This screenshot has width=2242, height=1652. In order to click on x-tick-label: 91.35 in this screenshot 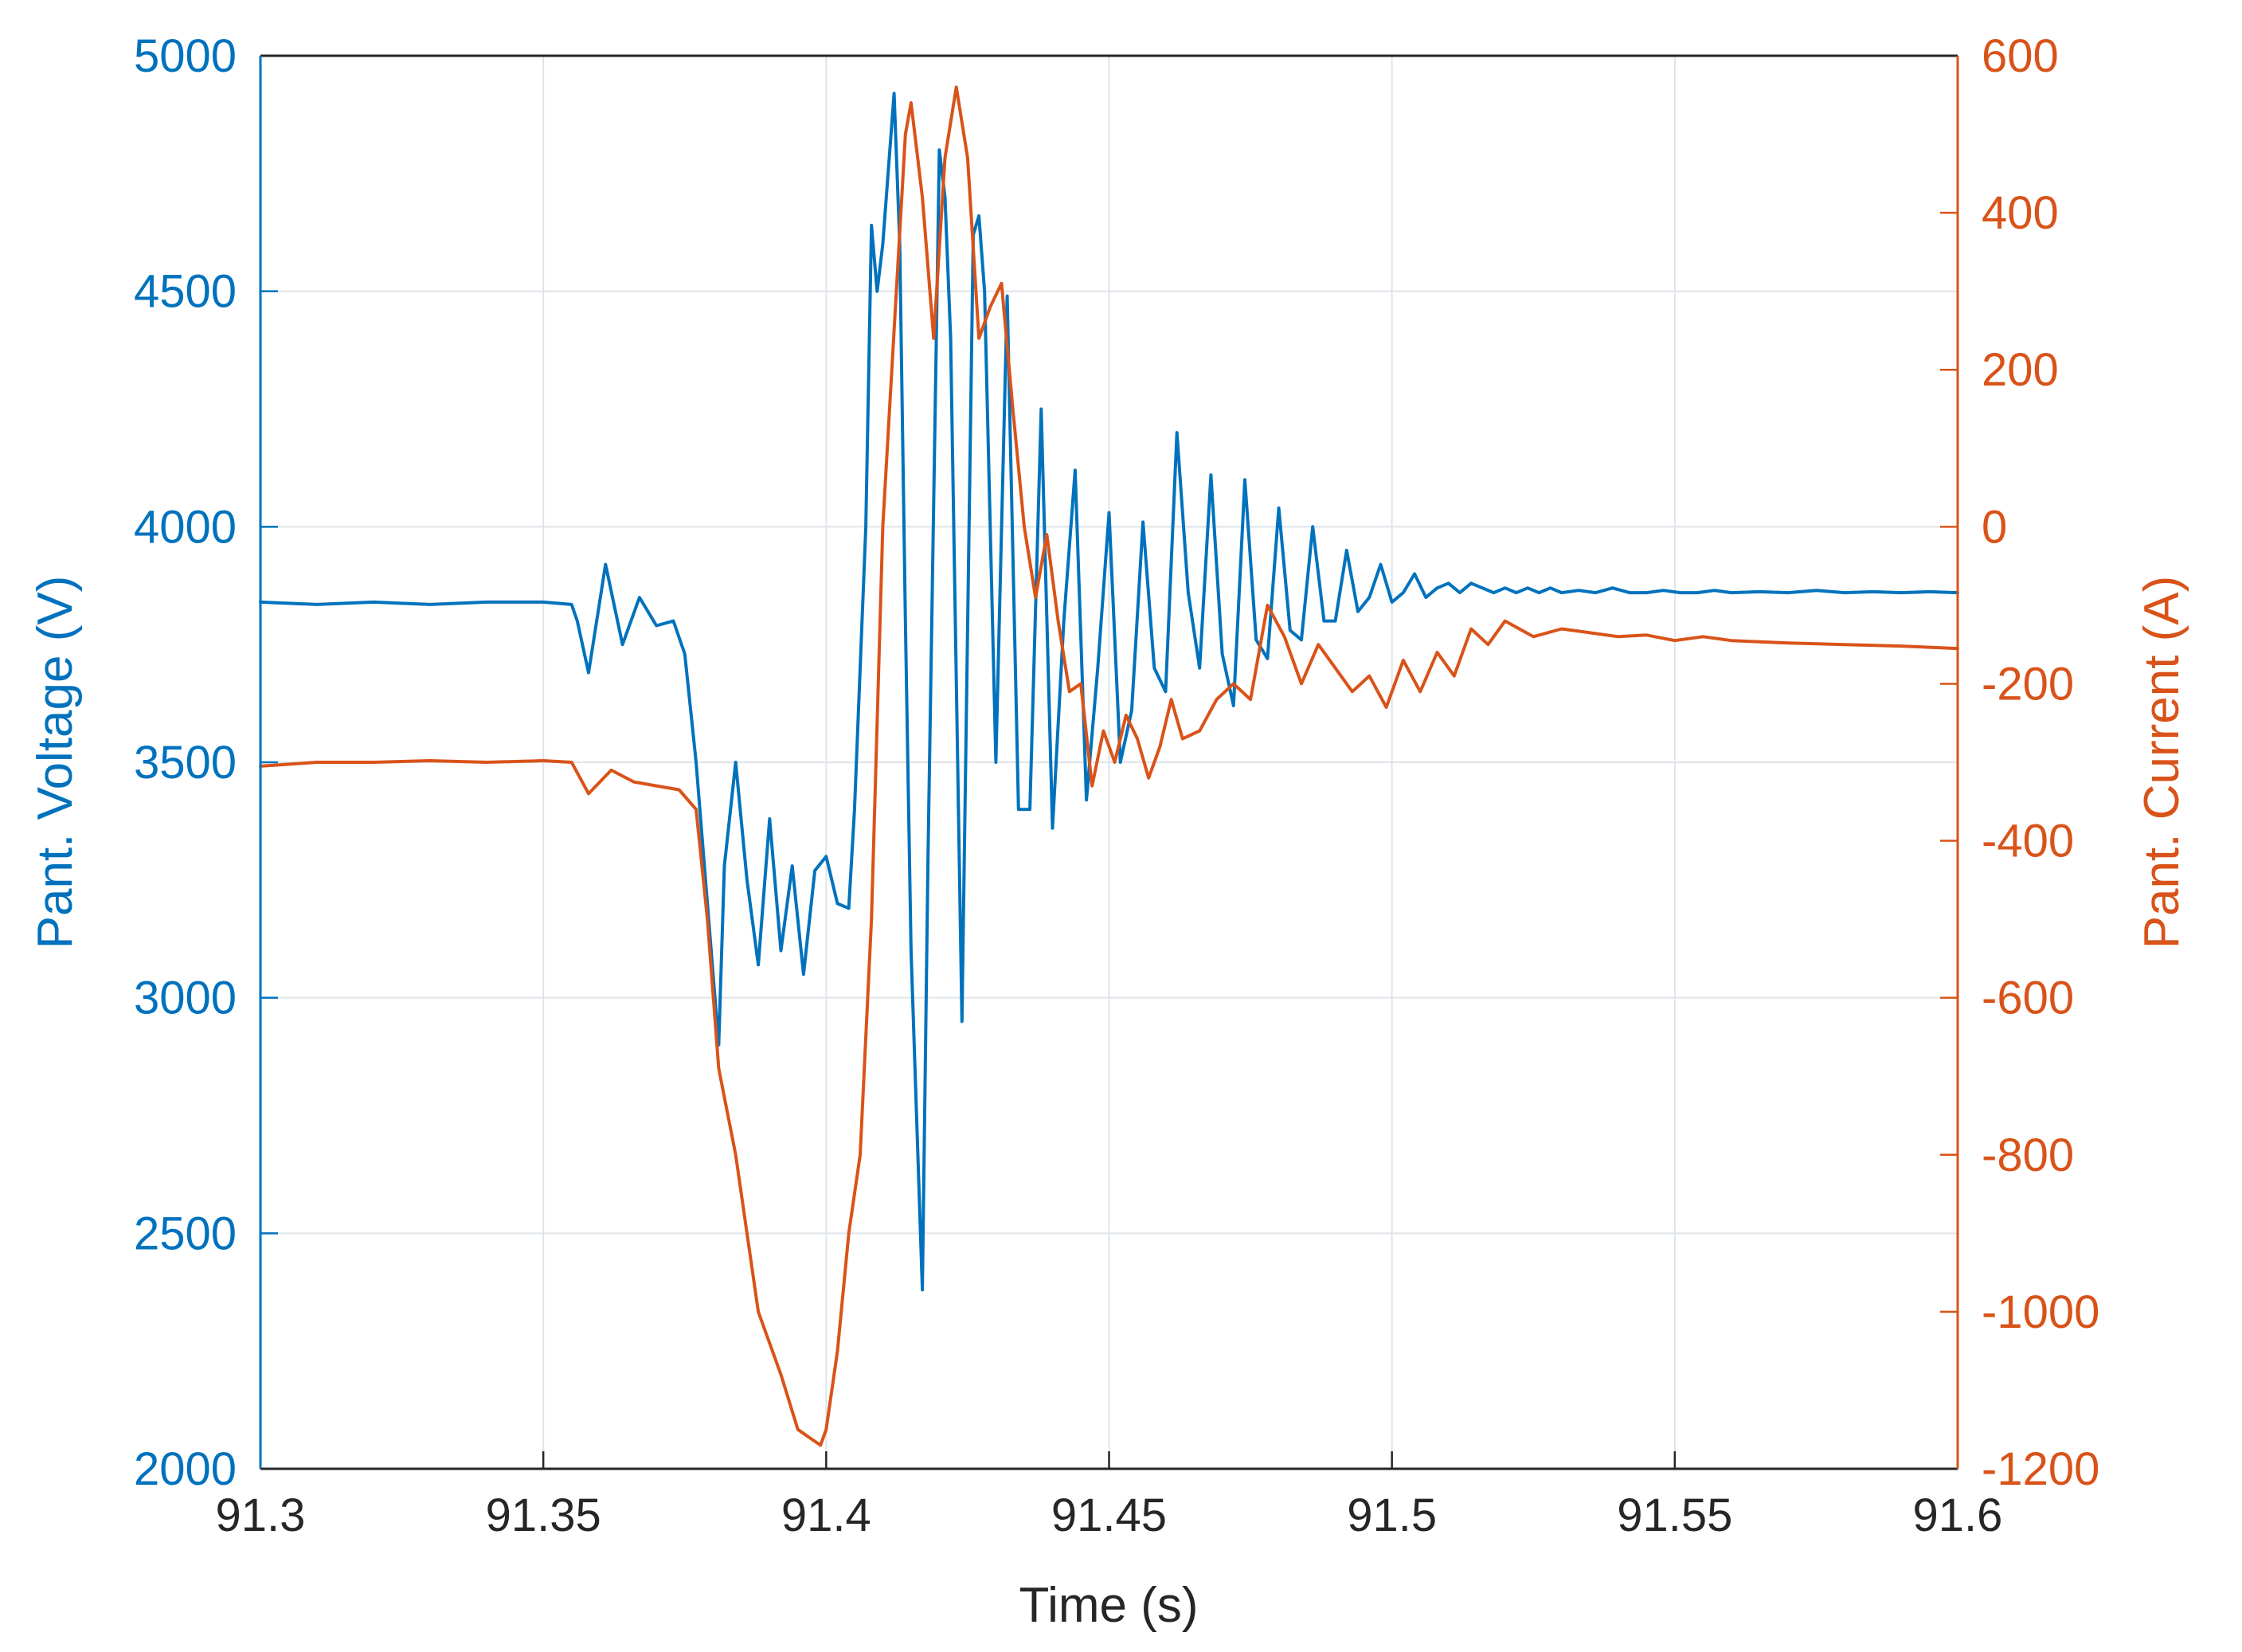, I will do `click(543, 1515)`.